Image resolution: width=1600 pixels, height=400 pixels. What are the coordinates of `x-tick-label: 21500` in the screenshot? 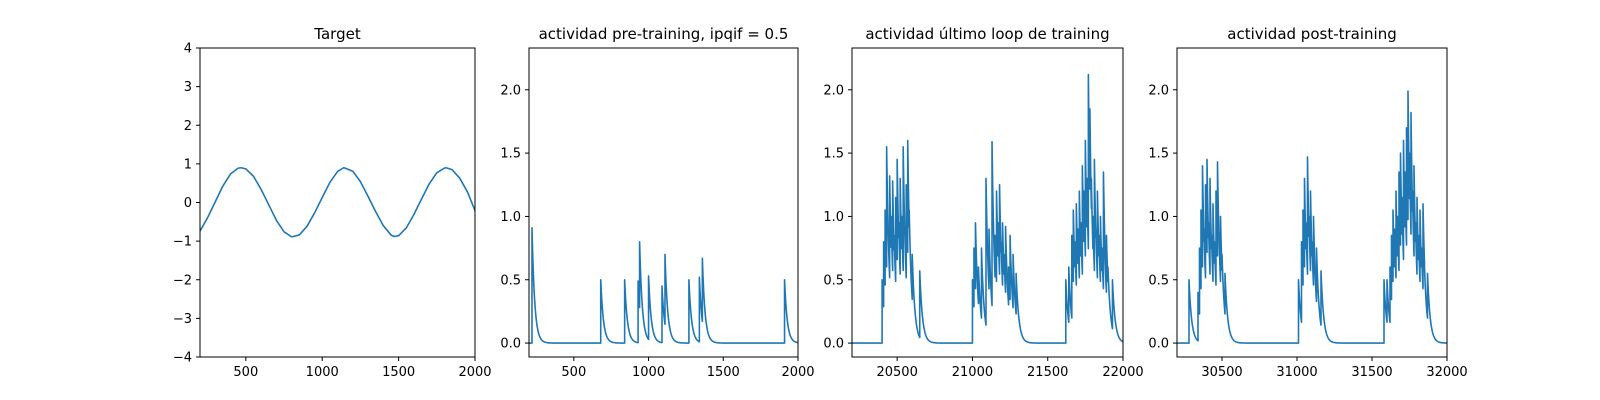 It's located at (1047, 372).